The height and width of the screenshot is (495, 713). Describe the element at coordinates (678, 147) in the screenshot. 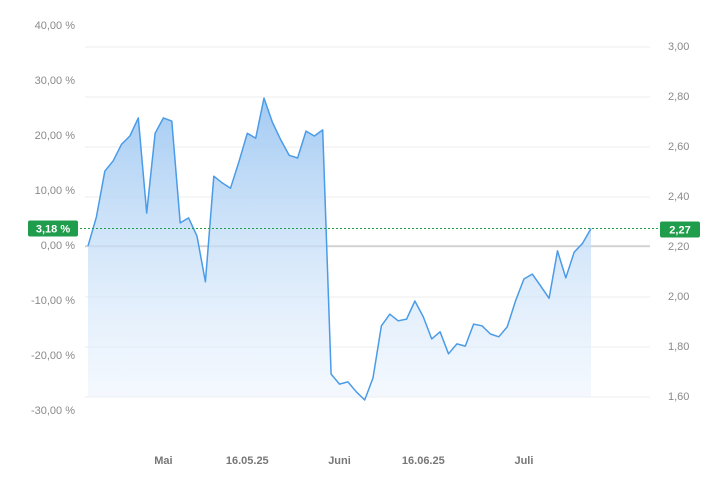

I see `y2-tick-label: 2,60` at that location.